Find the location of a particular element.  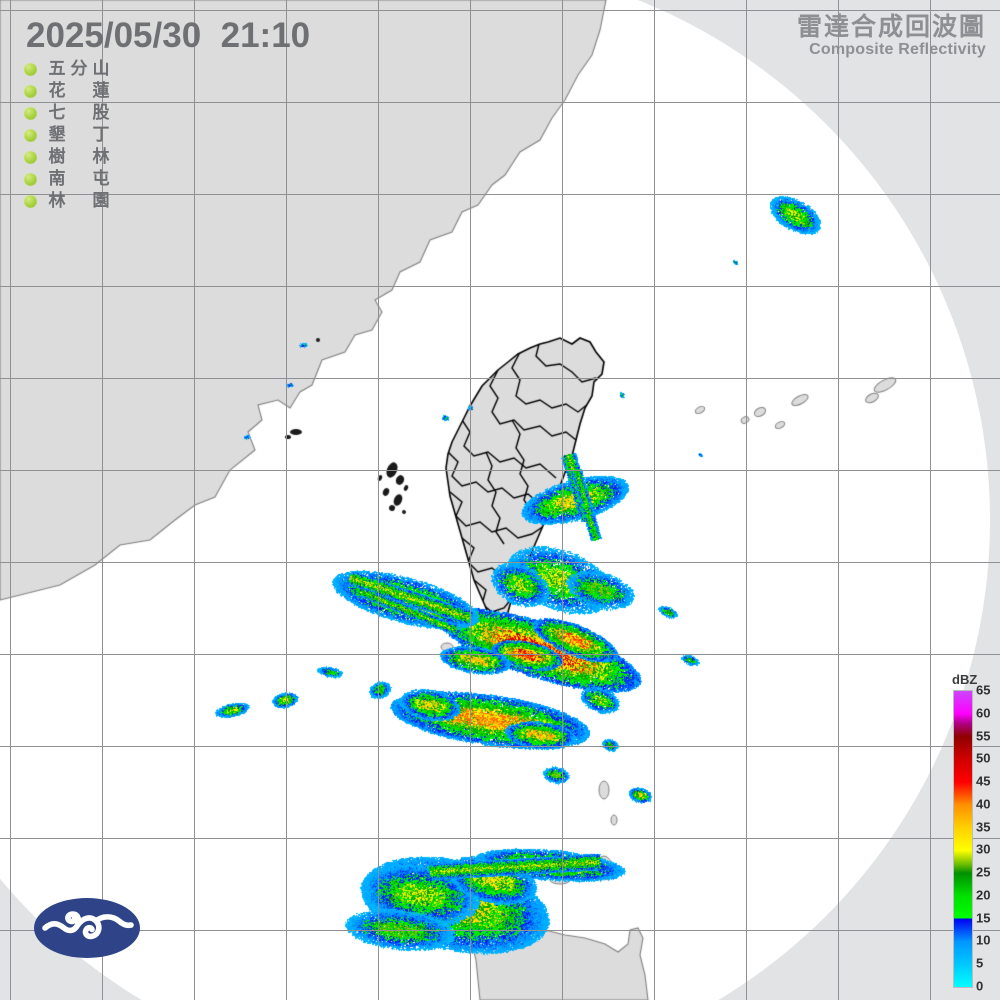

station-name-char: 分 is located at coordinates (79, 69).